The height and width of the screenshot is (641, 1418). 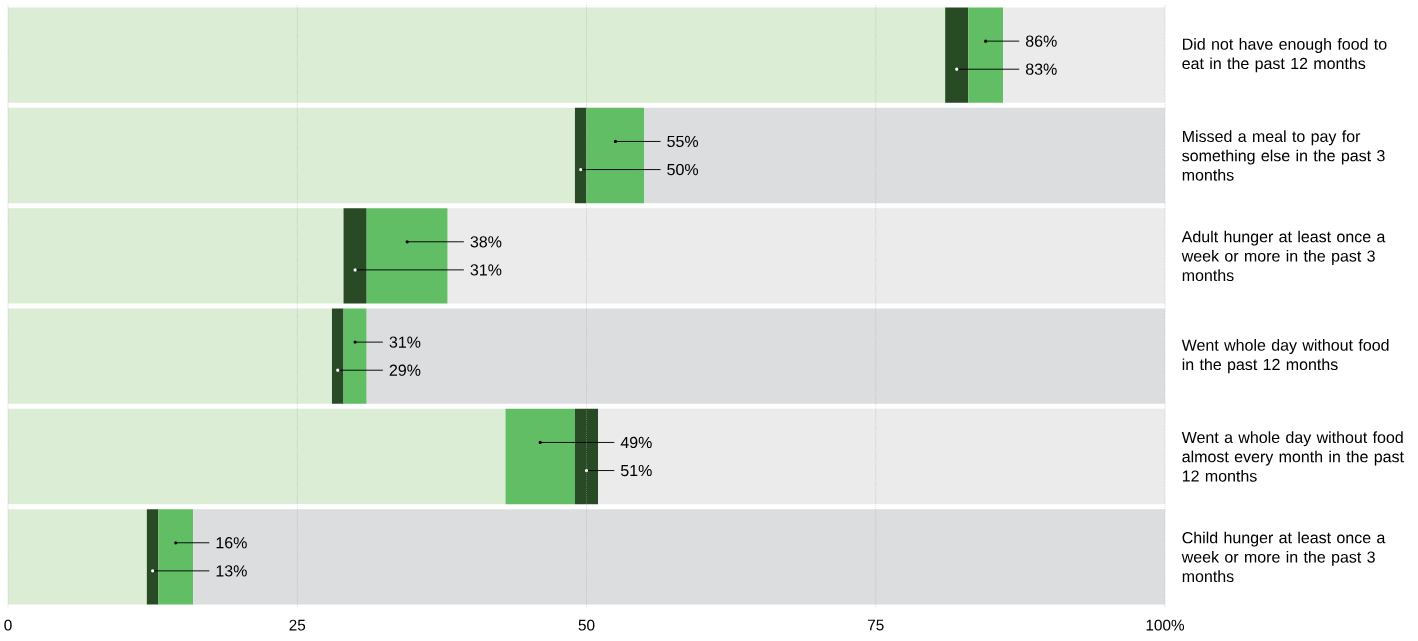 What do you see at coordinates (636, 442) in the screenshot?
I see `annotation: 49%` at bounding box center [636, 442].